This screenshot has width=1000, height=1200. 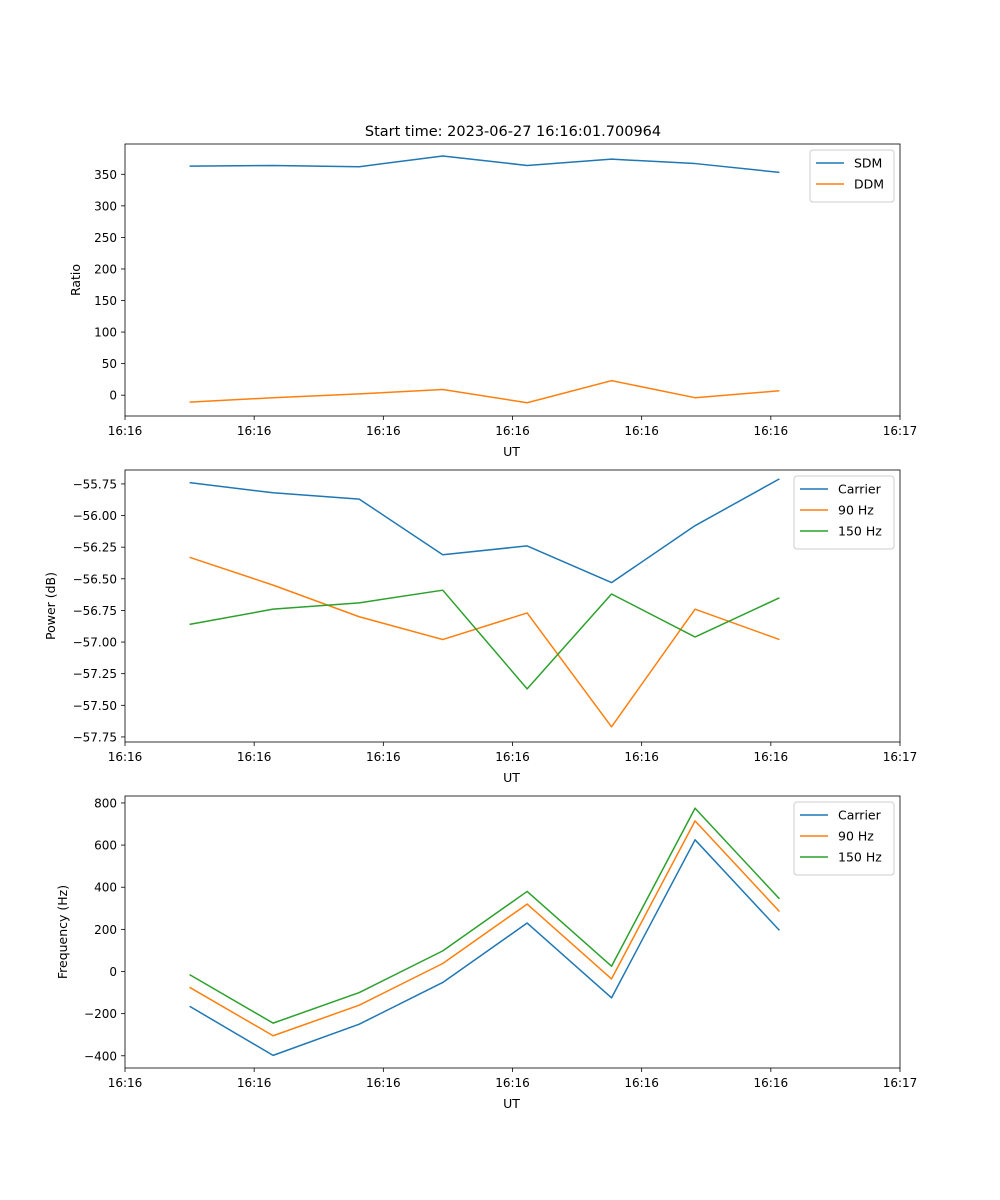 I want to click on y-axis-label: Ratio, so click(x=75, y=280).